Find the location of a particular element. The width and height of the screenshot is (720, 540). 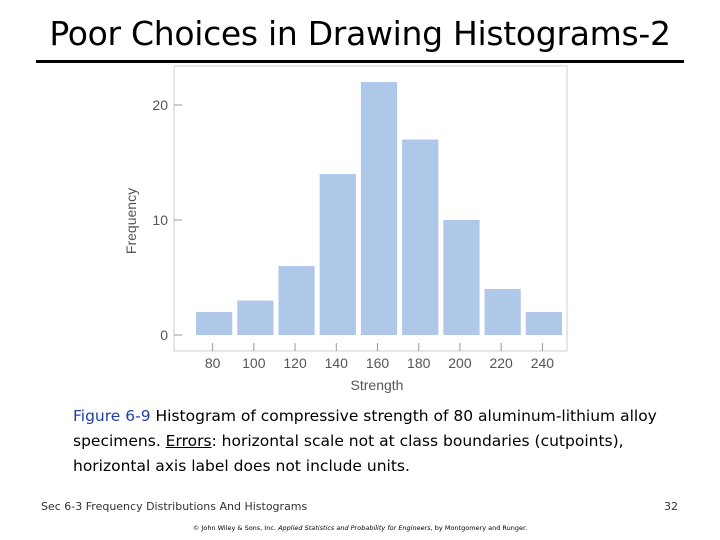

title-underline is located at coordinates (360, 61).